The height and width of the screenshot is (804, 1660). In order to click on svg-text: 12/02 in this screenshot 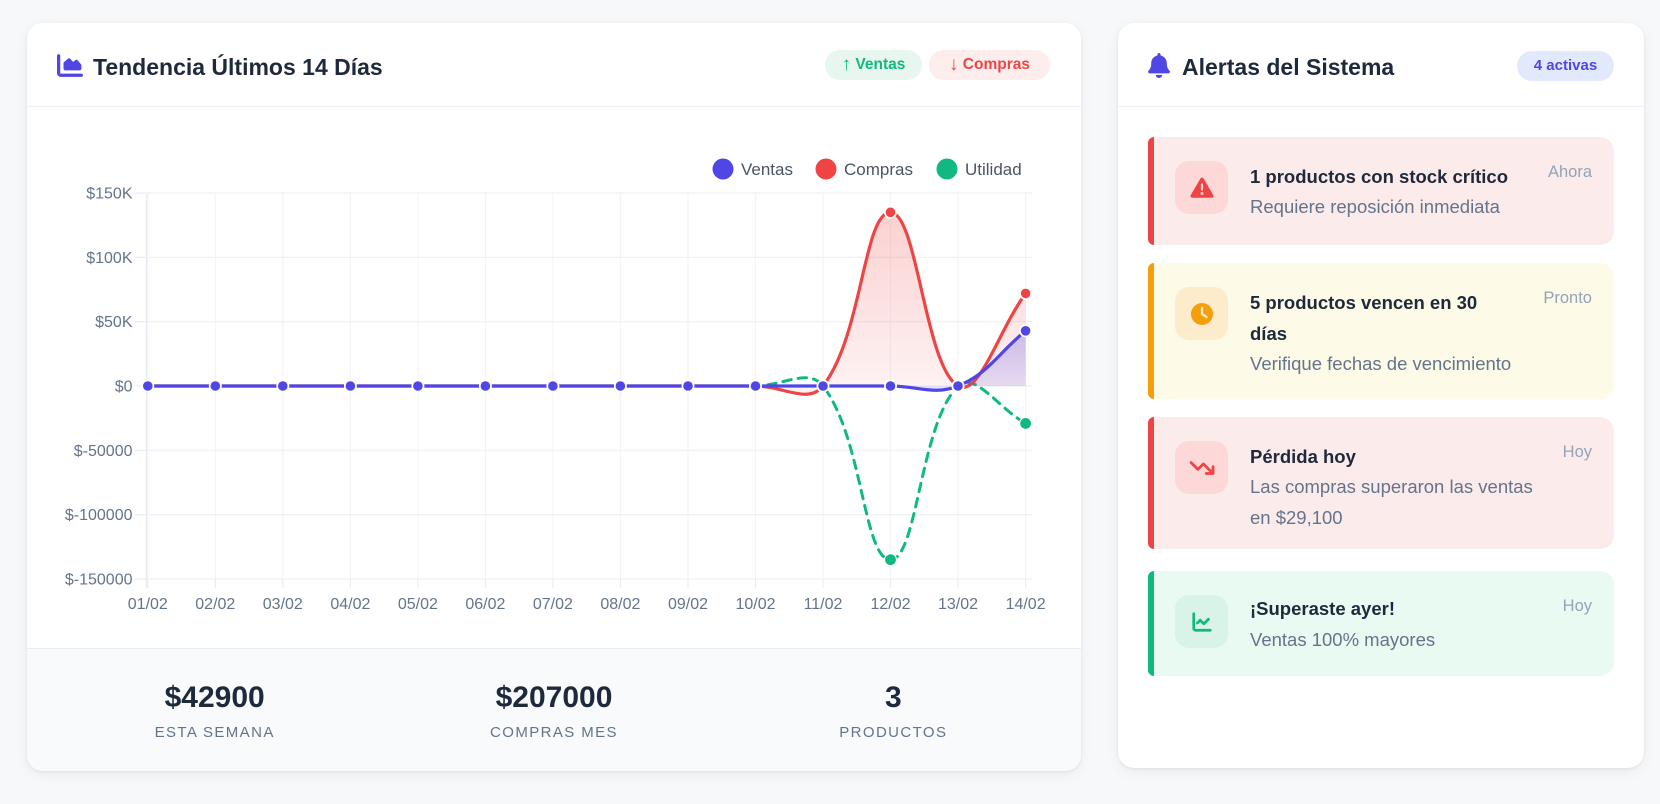, I will do `click(890, 604)`.